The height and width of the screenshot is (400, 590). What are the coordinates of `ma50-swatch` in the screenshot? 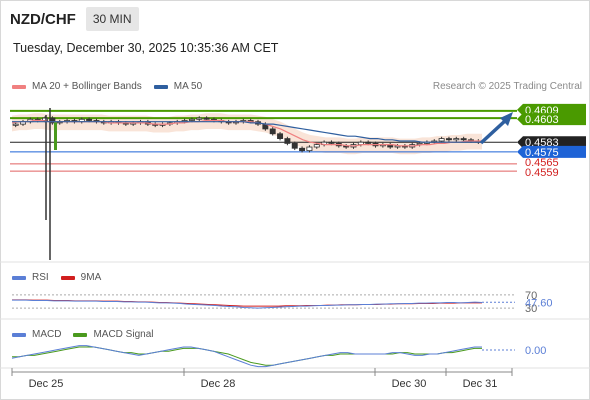 It's located at (160, 86).